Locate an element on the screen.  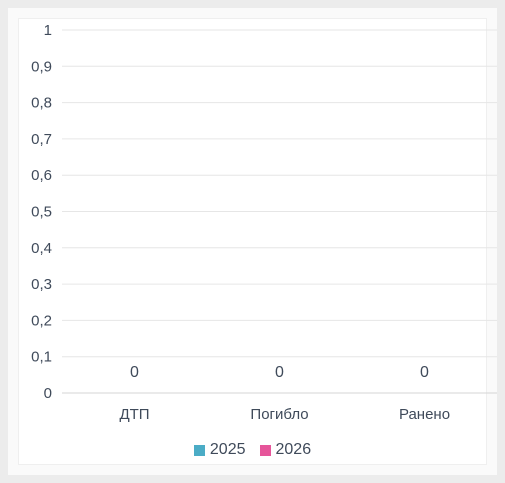
legend-item-2025: 2025 is located at coordinates (219, 450).